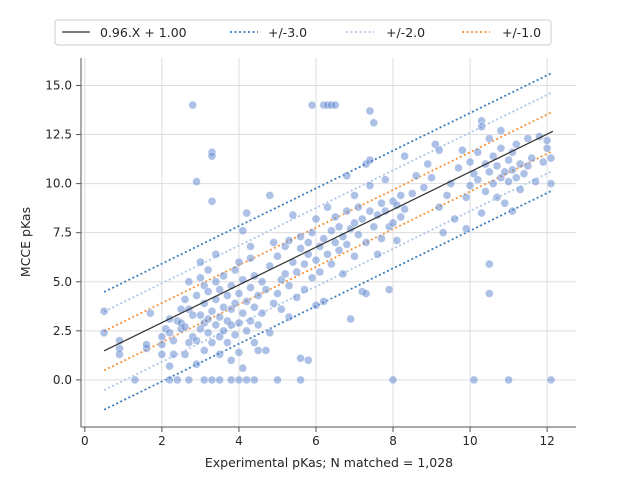  I want to click on x-tick-label: 4, so click(239, 441).